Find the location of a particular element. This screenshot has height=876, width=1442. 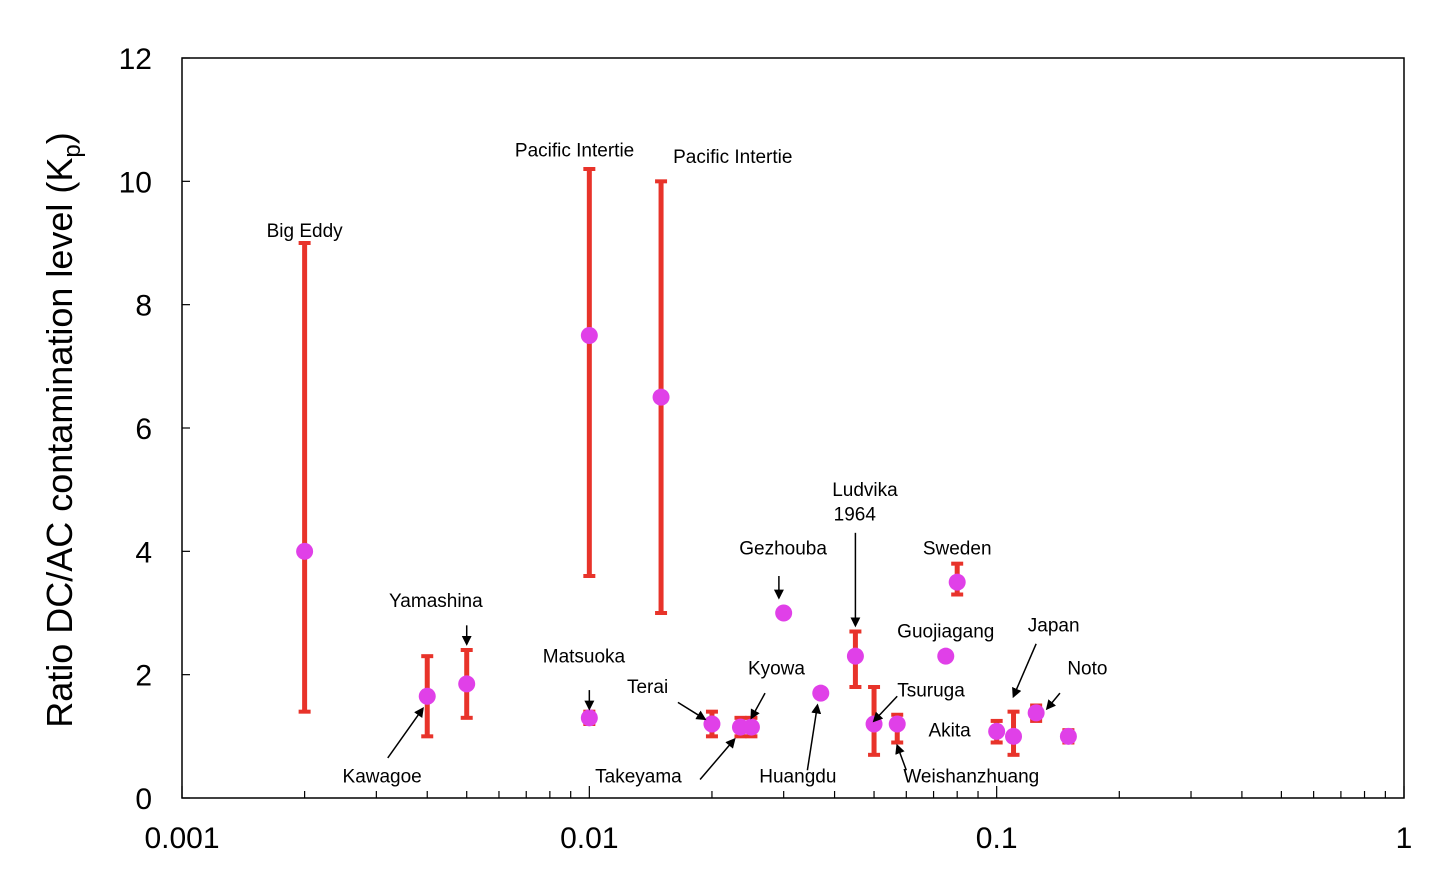

annotation-label: Yamashina is located at coordinates (436, 601).